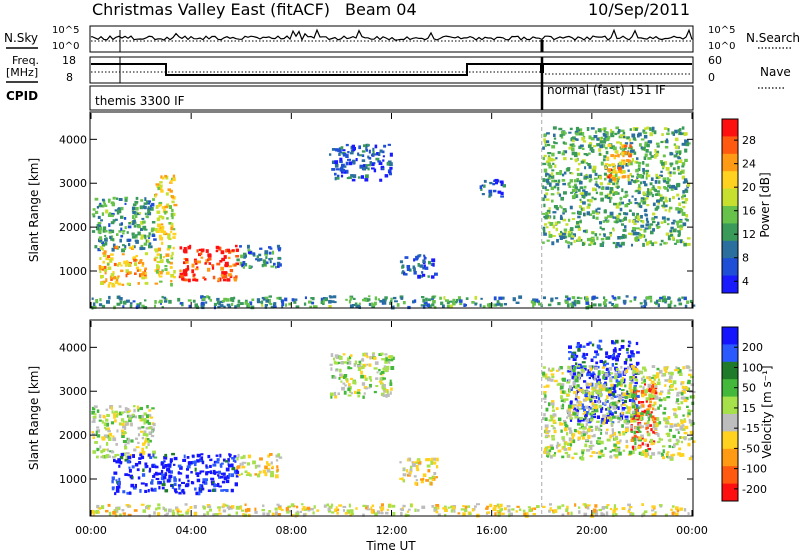 The height and width of the screenshot is (558, 800). I want to click on colorbar-tick-label: -100, so click(754, 469).